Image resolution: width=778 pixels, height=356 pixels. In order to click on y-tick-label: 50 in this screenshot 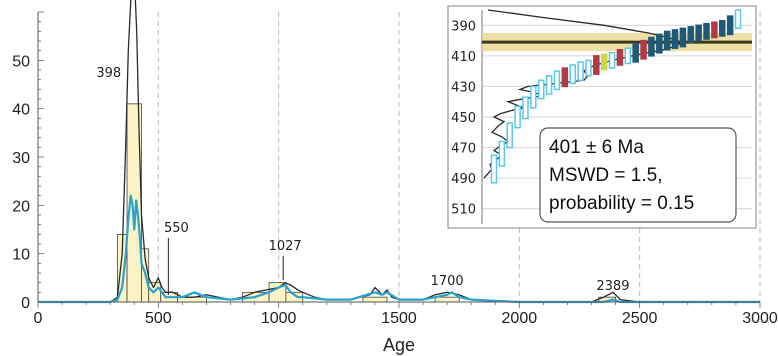, I will do `click(21, 61)`.